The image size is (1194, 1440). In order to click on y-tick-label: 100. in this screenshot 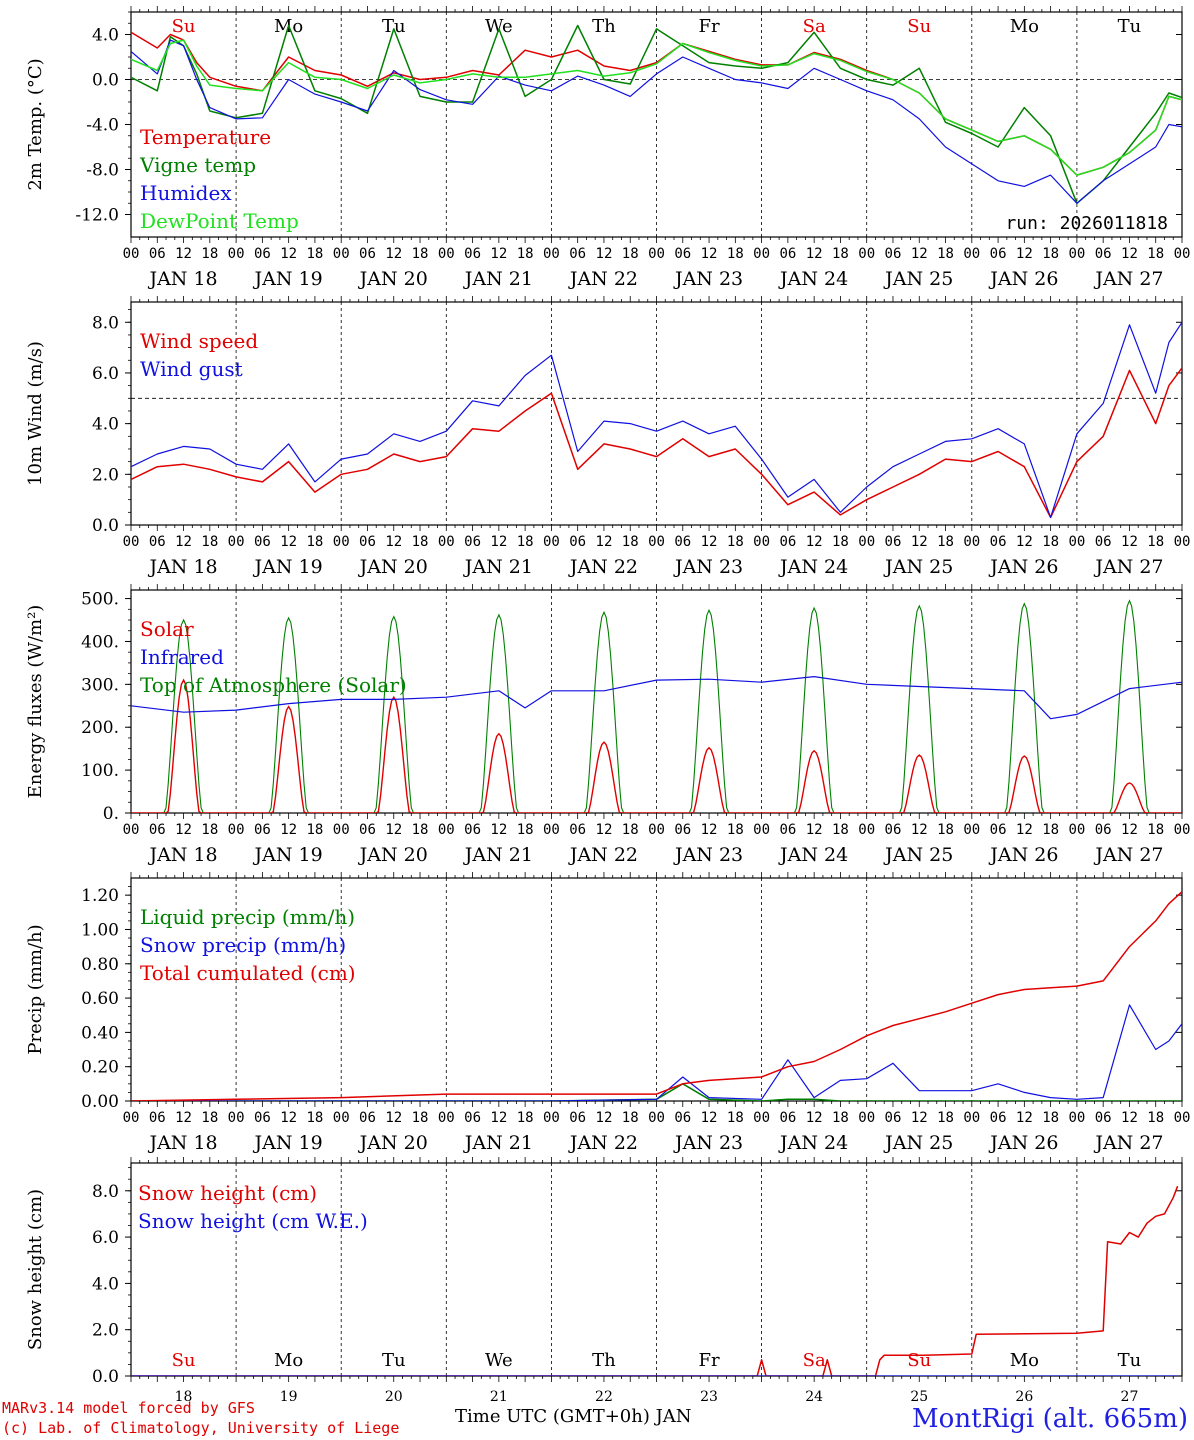, I will do `click(100, 771)`.